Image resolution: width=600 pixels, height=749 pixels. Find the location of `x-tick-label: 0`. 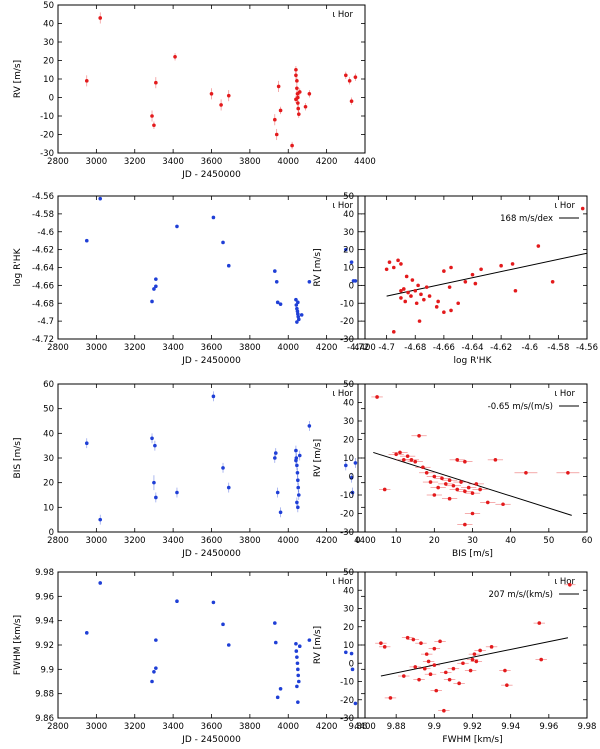

x-tick-label: 0 is located at coordinates (357, 541).